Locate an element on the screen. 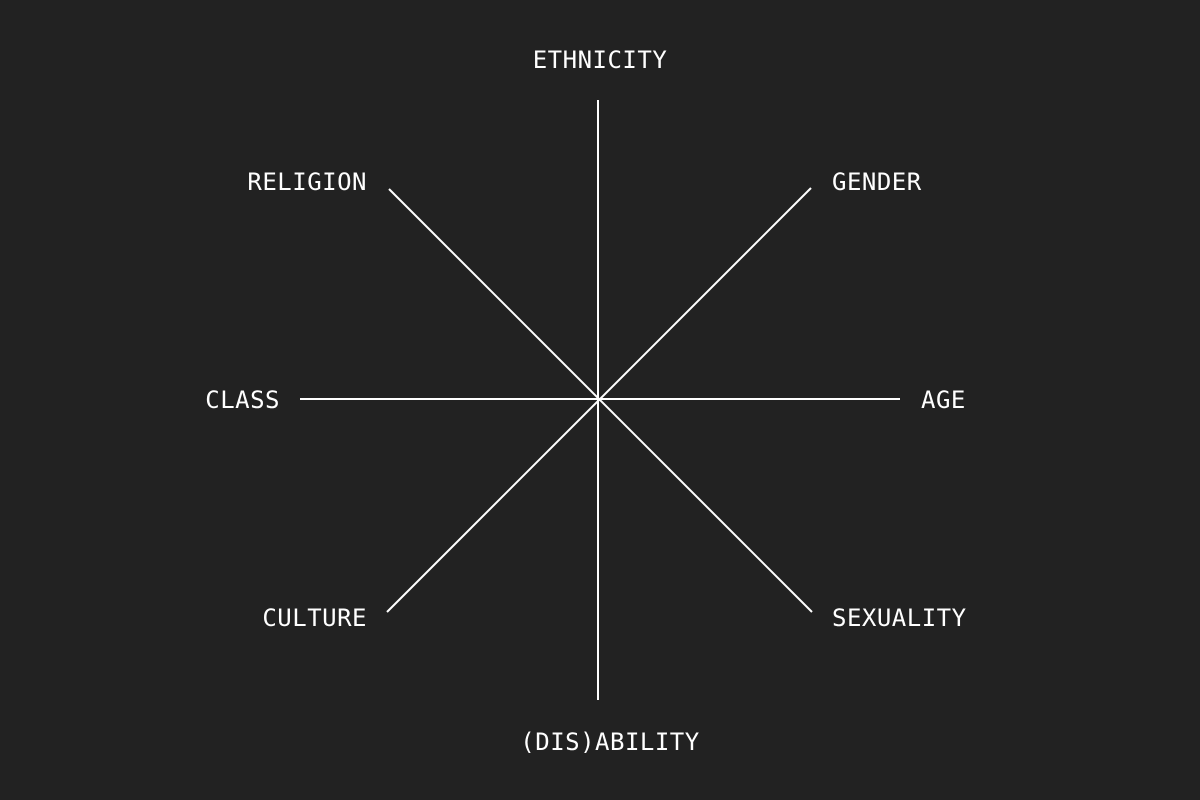 The height and width of the screenshot is (800, 1200). label-class: CLASS is located at coordinates (242, 400).